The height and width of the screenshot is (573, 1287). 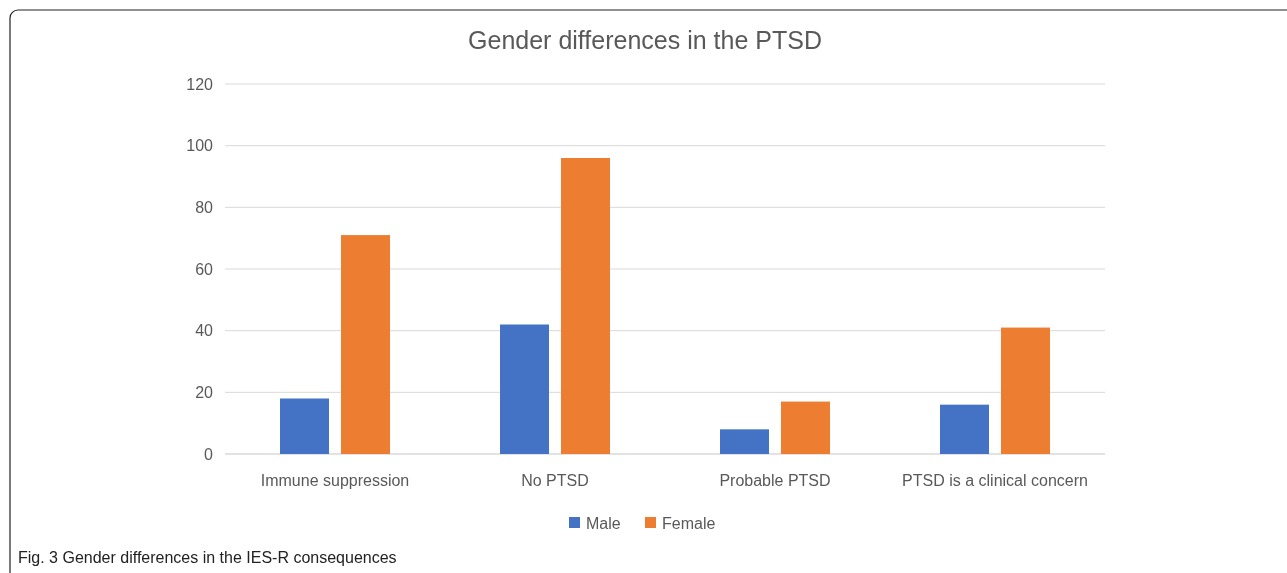 I want to click on y-tick-label: 100, so click(x=200, y=146).